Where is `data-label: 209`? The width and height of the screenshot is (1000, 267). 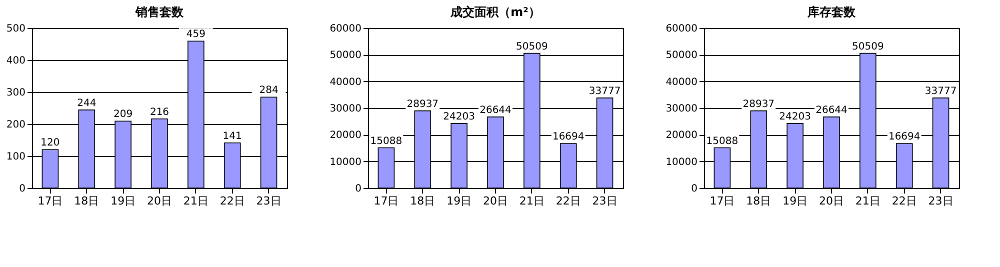 data-label: 209 is located at coordinates (123, 114).